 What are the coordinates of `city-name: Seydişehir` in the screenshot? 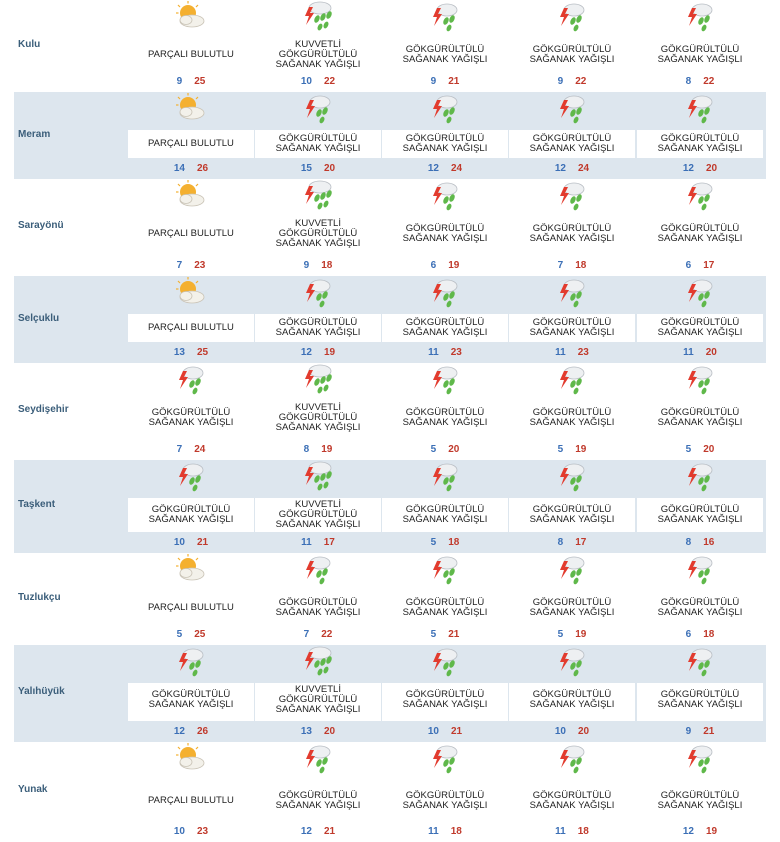 It's located at (43, 409).